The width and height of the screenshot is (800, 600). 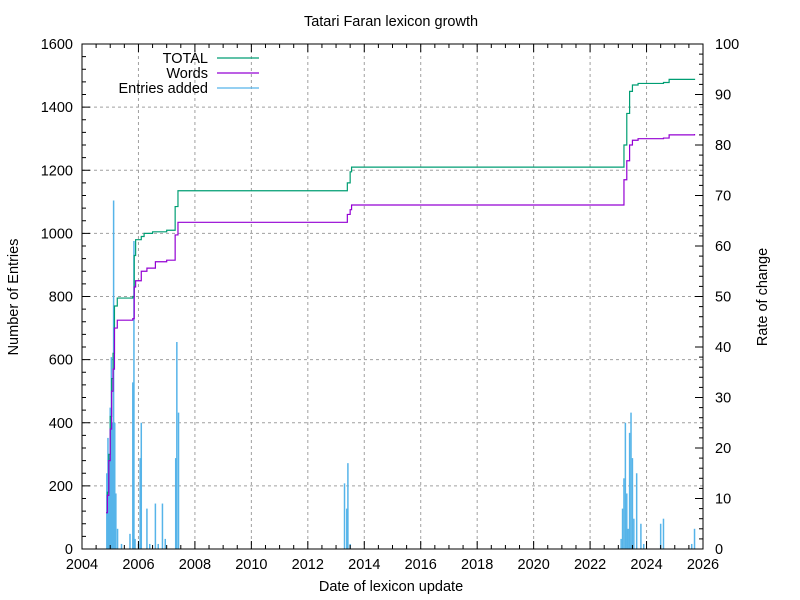 I want to click on x-tick-label: 2020, so click(x=534, y=565).